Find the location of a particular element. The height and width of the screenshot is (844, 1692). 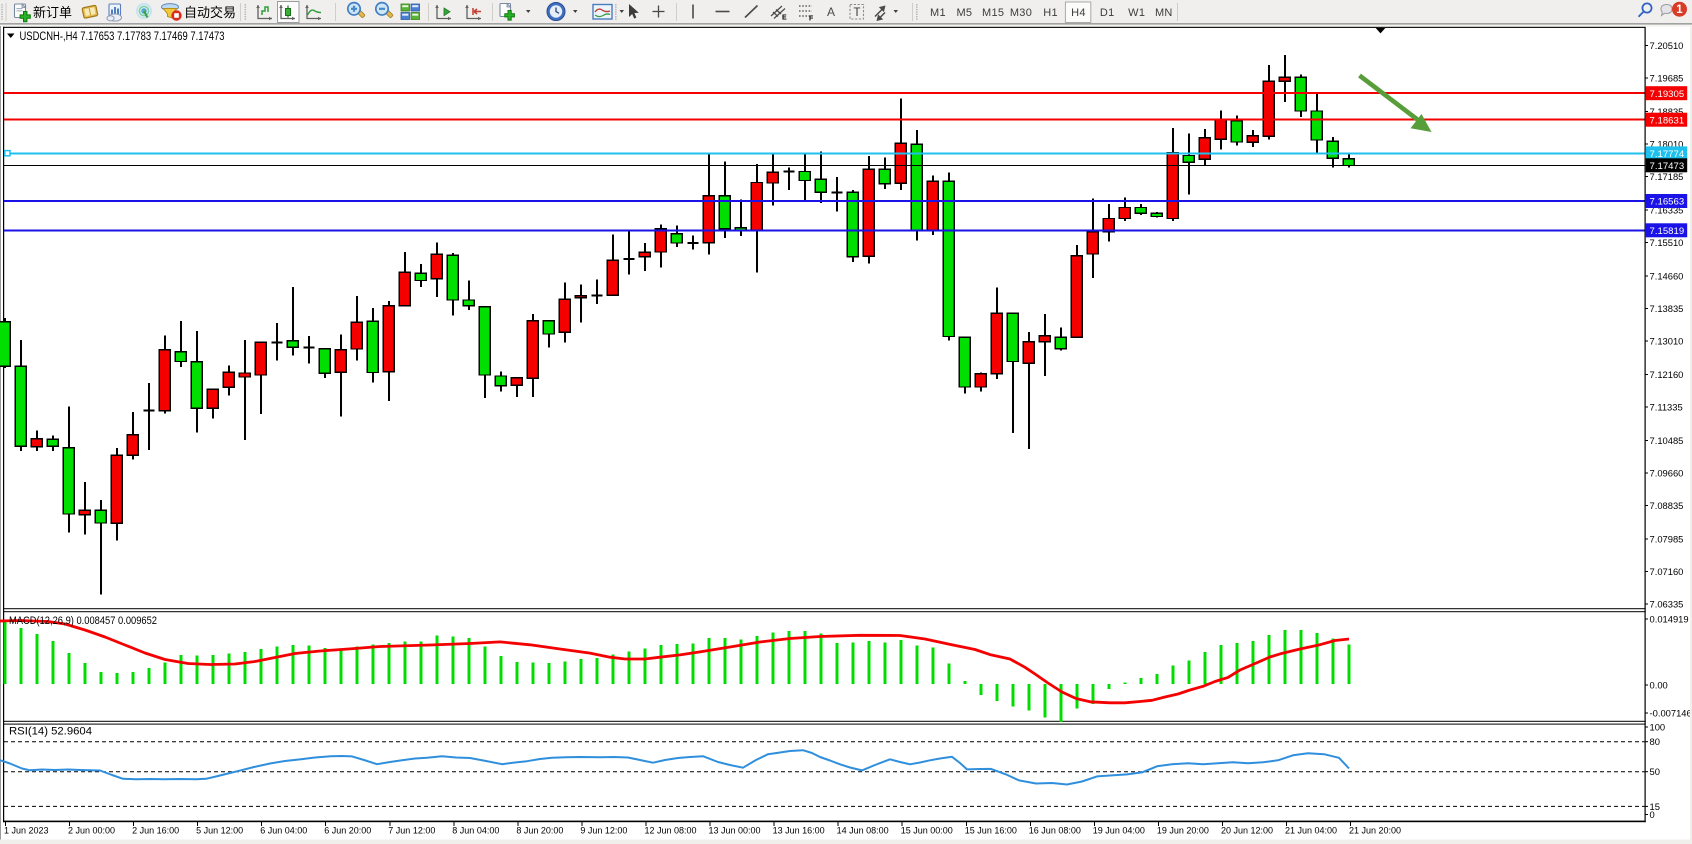

svg-text: 15 Jun 16:00 is located at coordinates (991, 831).